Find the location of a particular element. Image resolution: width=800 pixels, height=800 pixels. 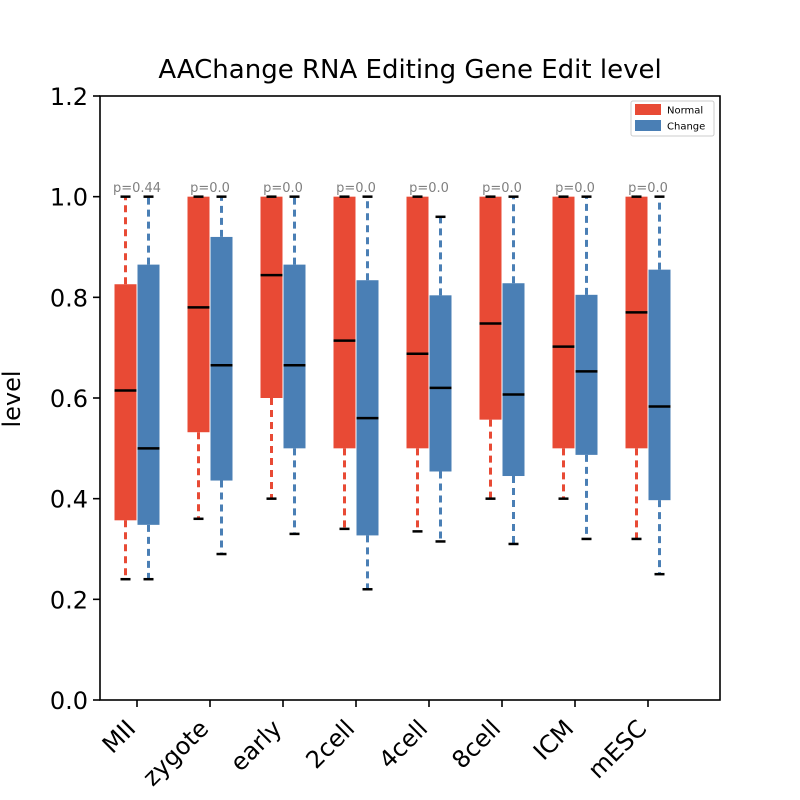

y-tick-label: 1.0 is located at coordinates (69, 198).